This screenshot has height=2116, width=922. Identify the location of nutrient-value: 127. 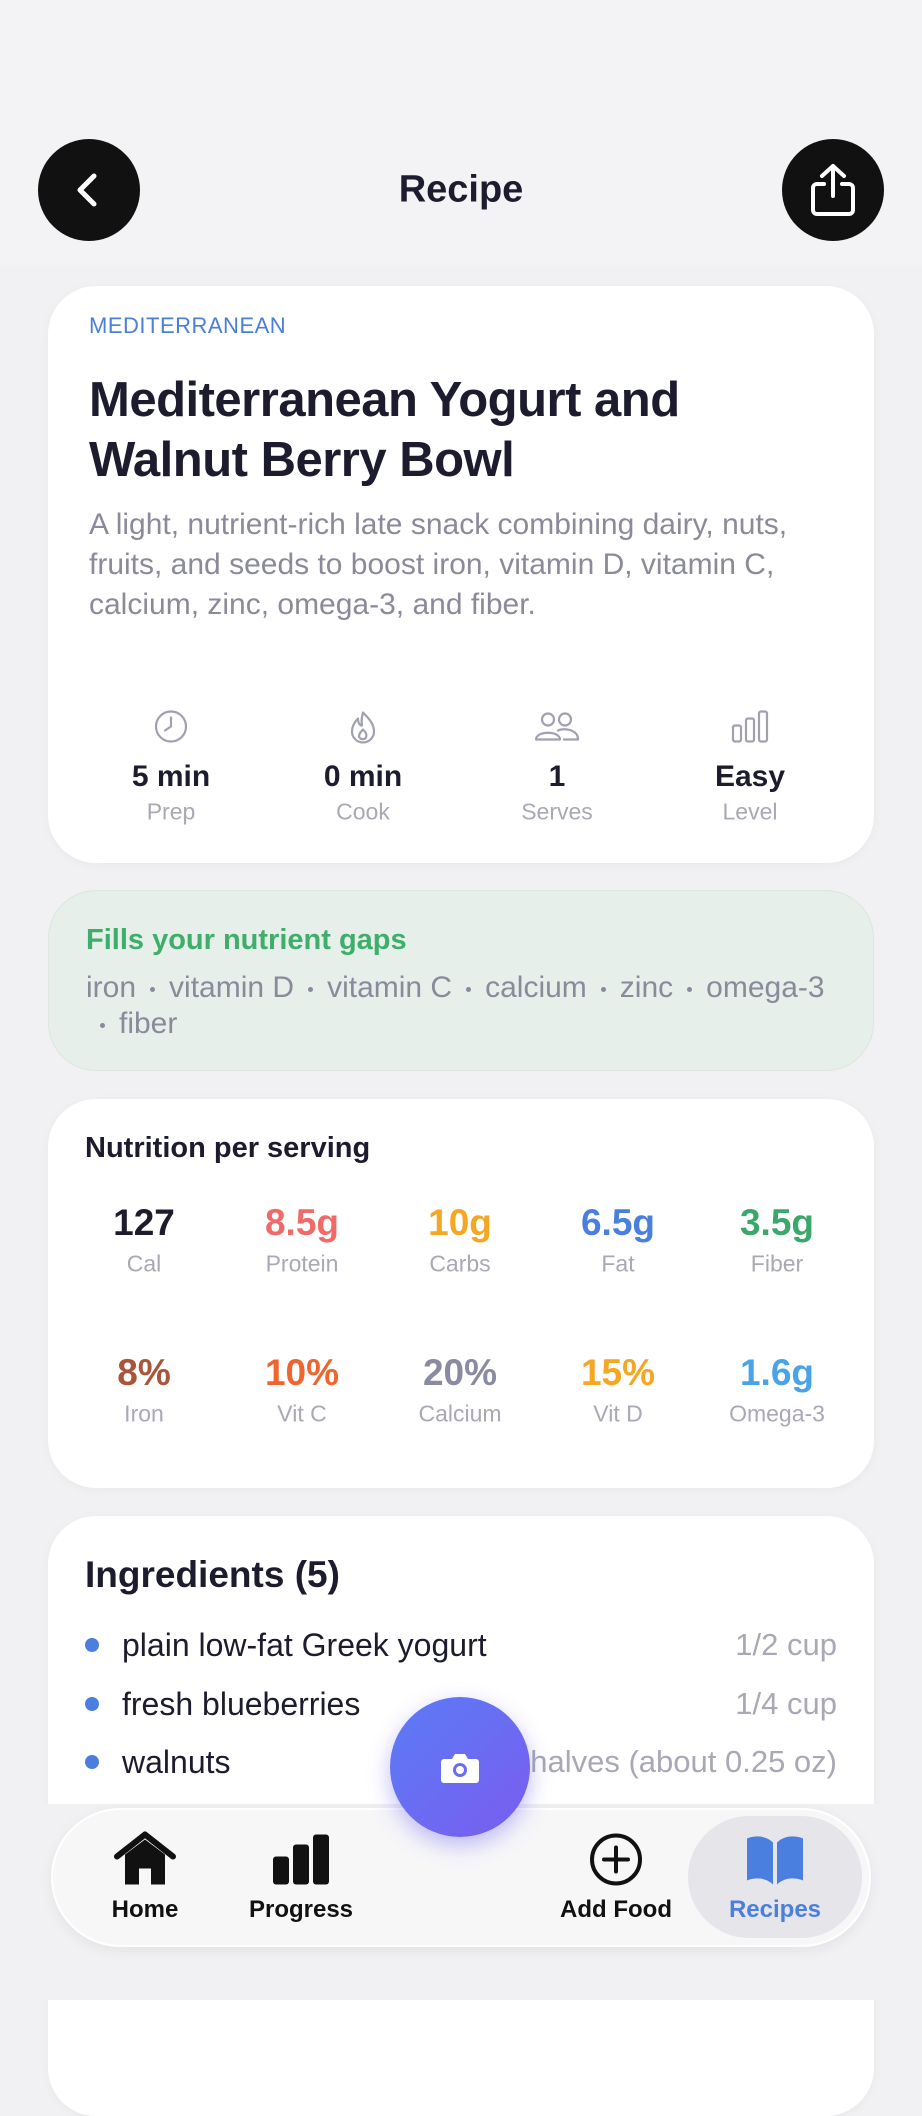
(144, 1222).